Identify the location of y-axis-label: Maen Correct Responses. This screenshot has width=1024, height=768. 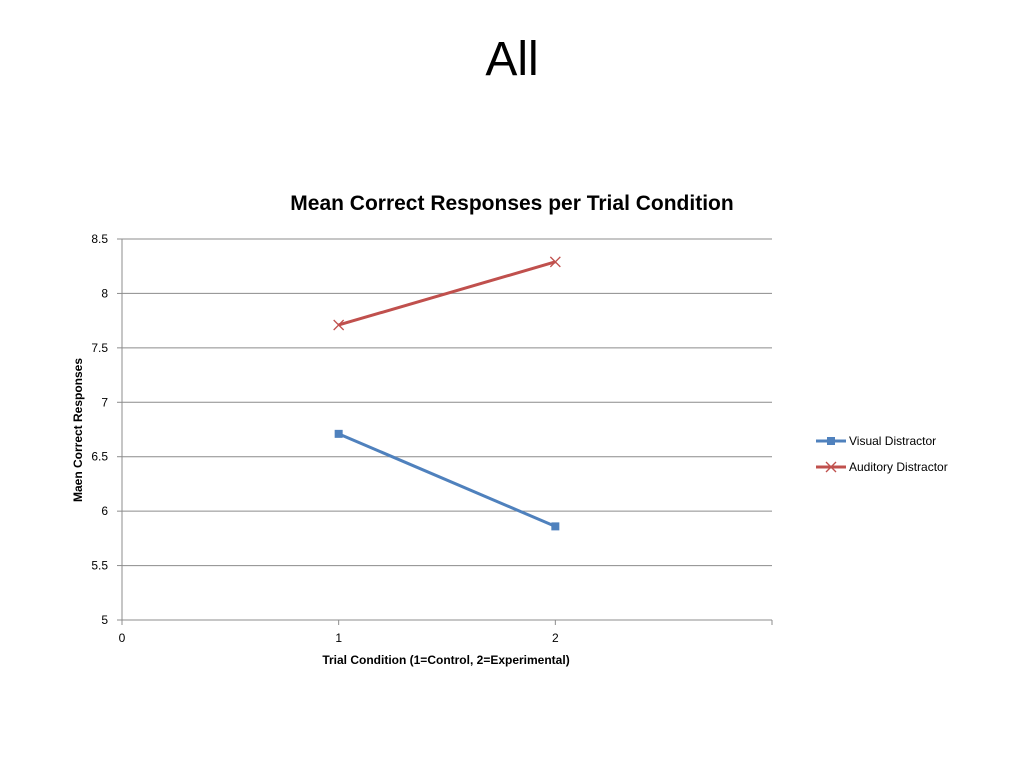
(78, 430).